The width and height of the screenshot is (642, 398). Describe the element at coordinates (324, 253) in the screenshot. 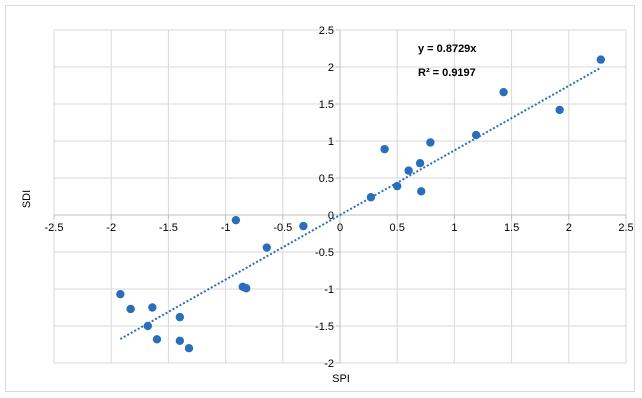

I see `y-tick-label-3: -0.5` at that location.